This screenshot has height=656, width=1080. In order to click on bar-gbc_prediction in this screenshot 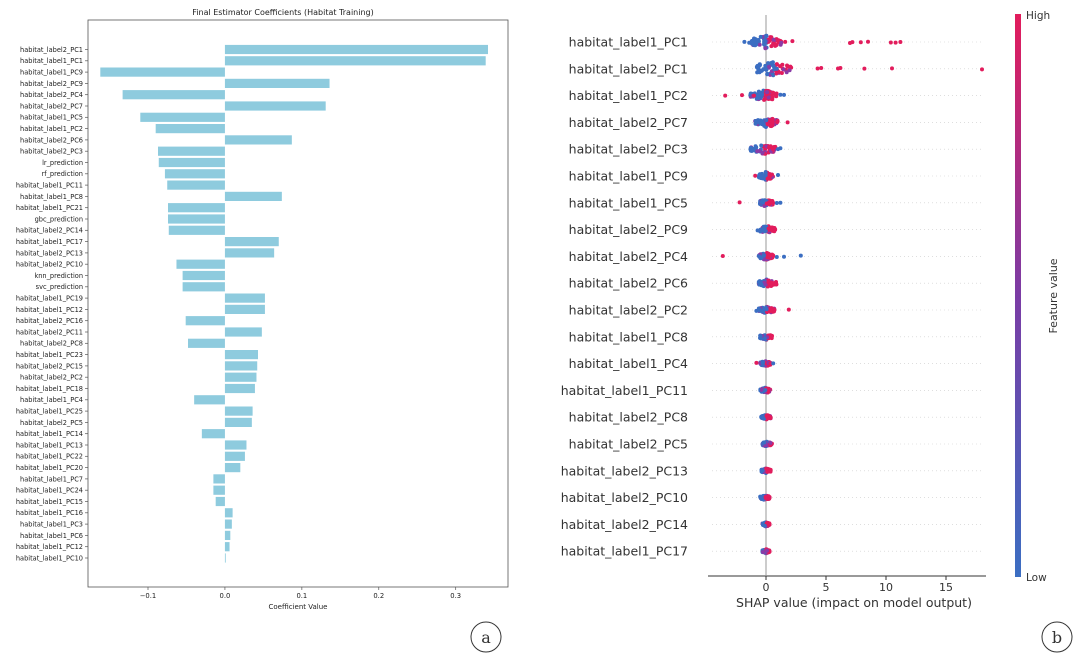, I will do `click(196, 219)`.